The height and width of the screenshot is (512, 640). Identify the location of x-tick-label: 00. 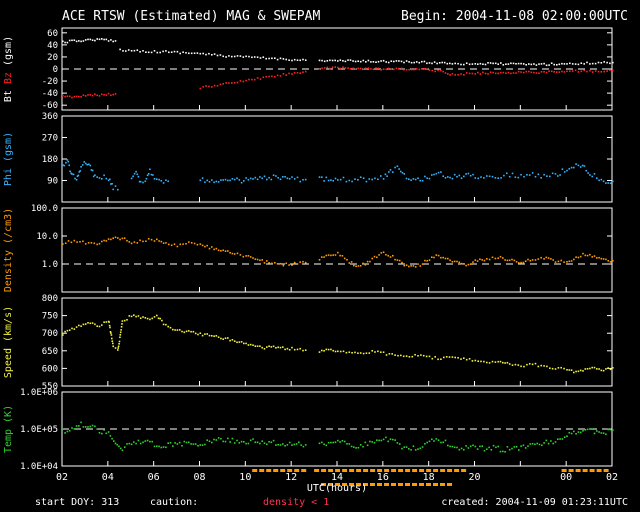
(566, 477).